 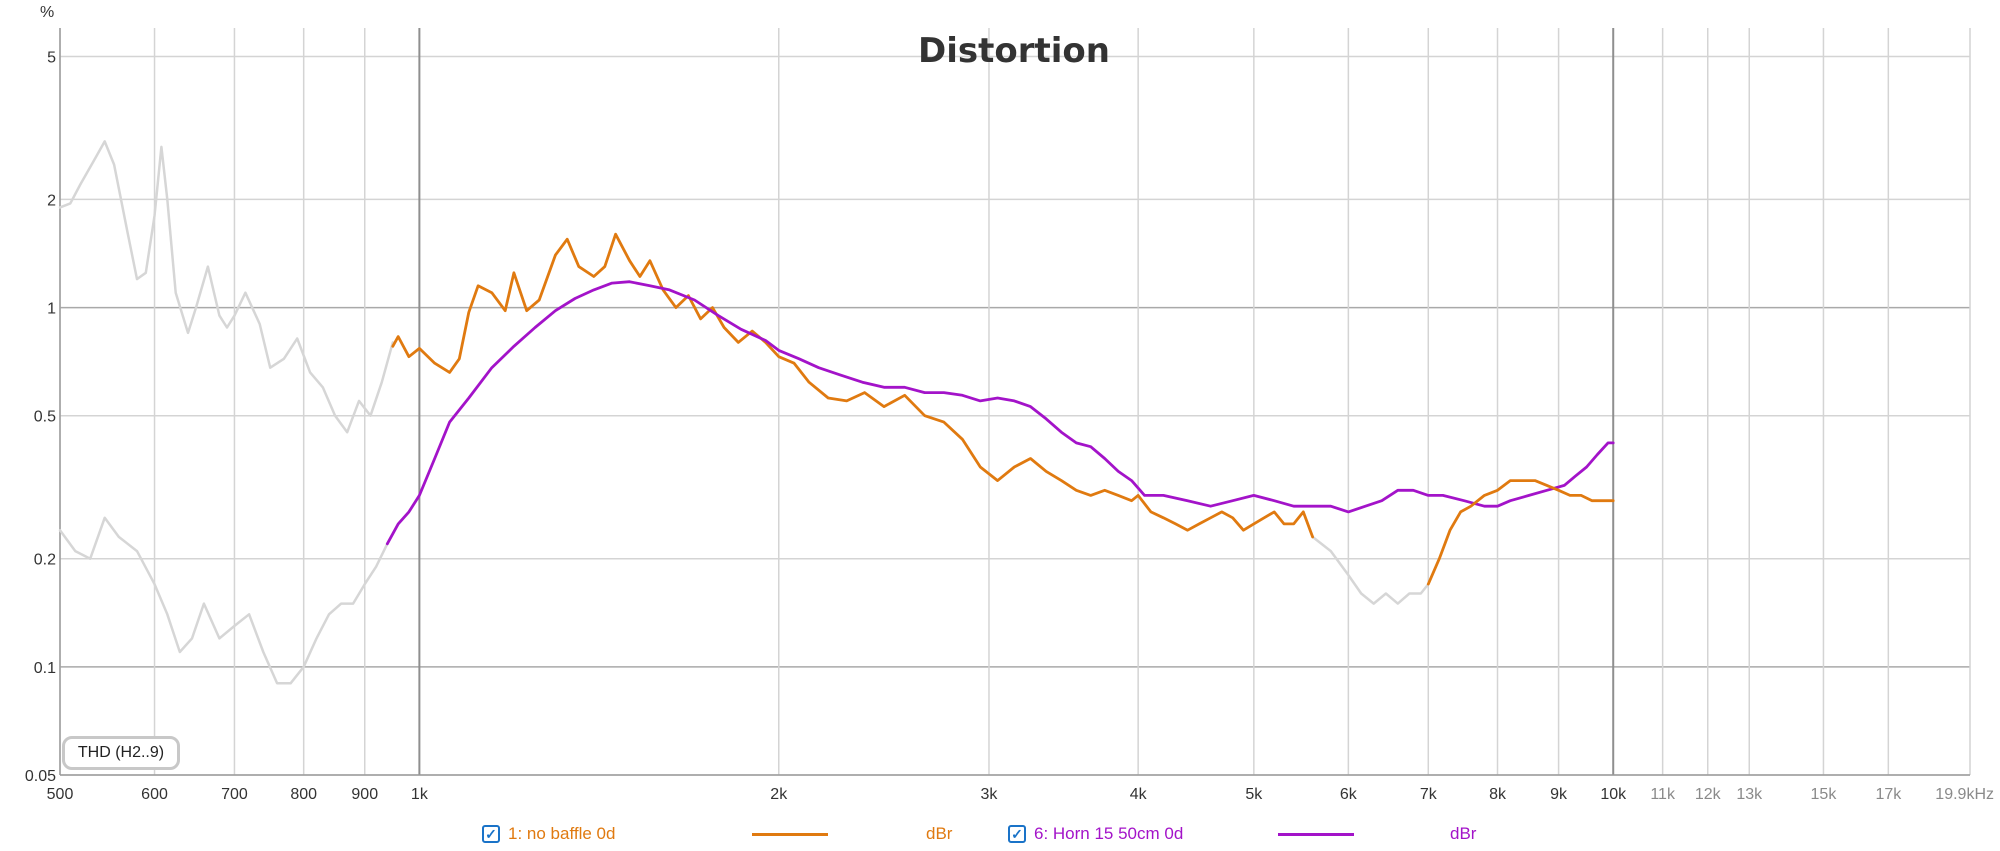 I want to click on y-tick-label: 0.2, so click(x=45, y=560).